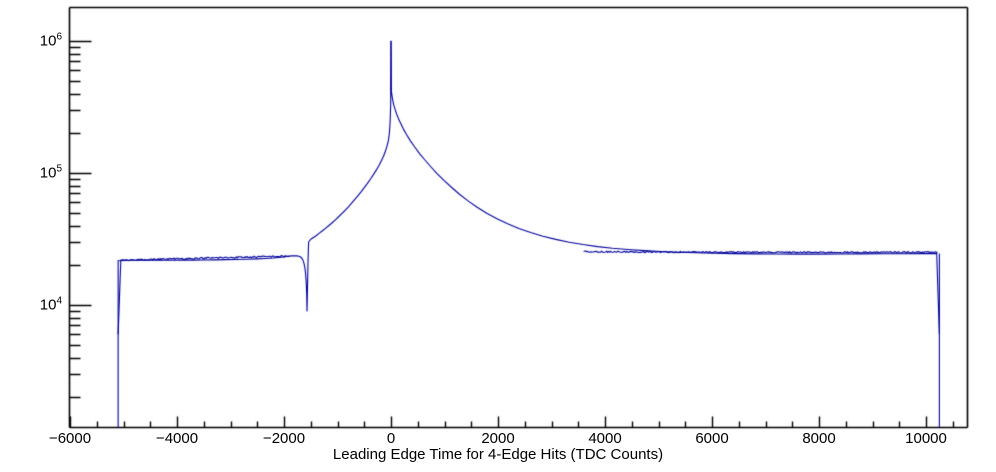 Image resolution: width=996 pixels, height=472 pixels. What do you see at coordinates (498, 438) in the screenshot?
I see `x-tick-label: 2000` at bounding box center [498, 438].